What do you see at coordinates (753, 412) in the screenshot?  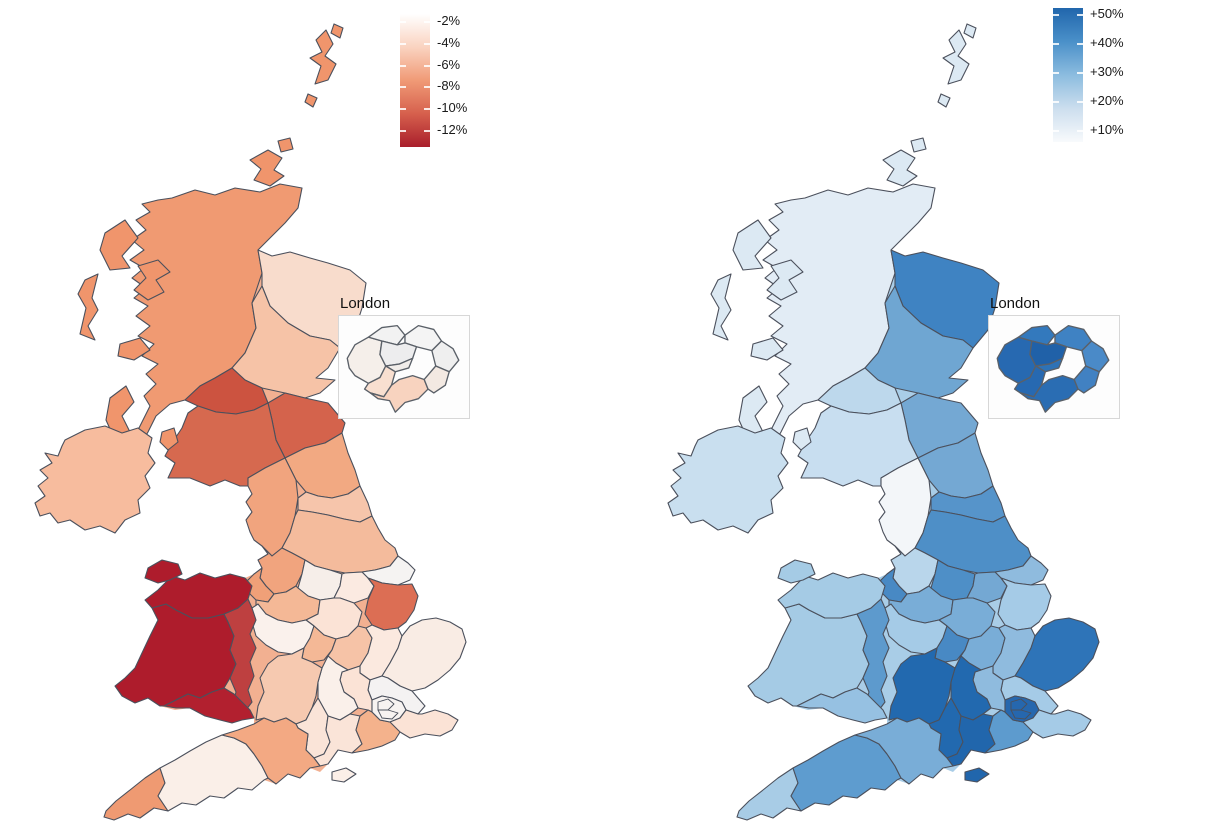 I see `region-islay` at bounding box center [753, 412].